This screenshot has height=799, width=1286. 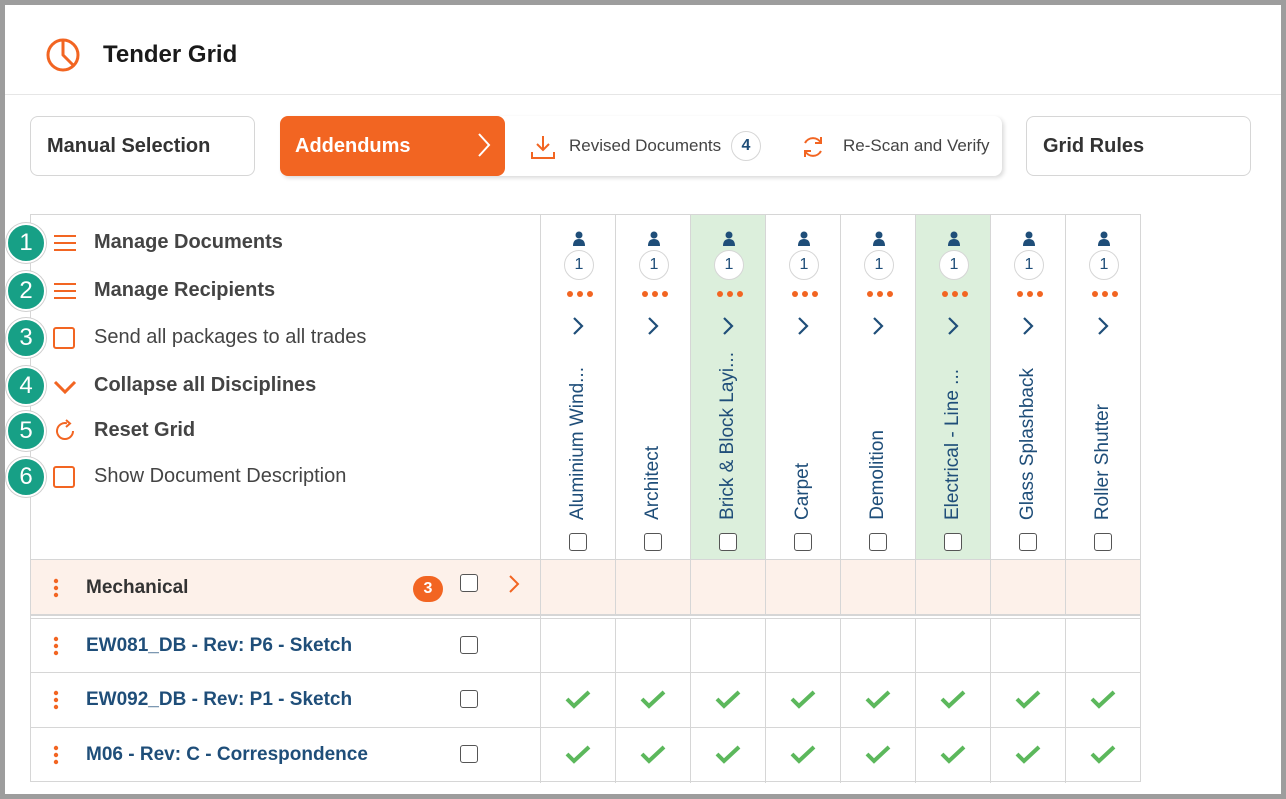 I want to click on document-label: M06 - Rev: C - Correspondence, so click(x=227, y=754).